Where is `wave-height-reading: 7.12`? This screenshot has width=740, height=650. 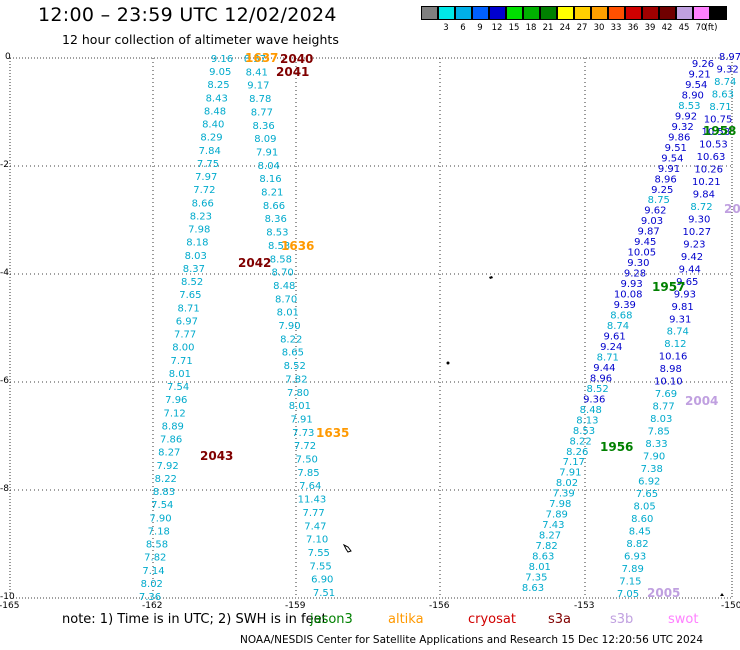
wave-height-reading: 7.12 is located at coordinates (174, 413).